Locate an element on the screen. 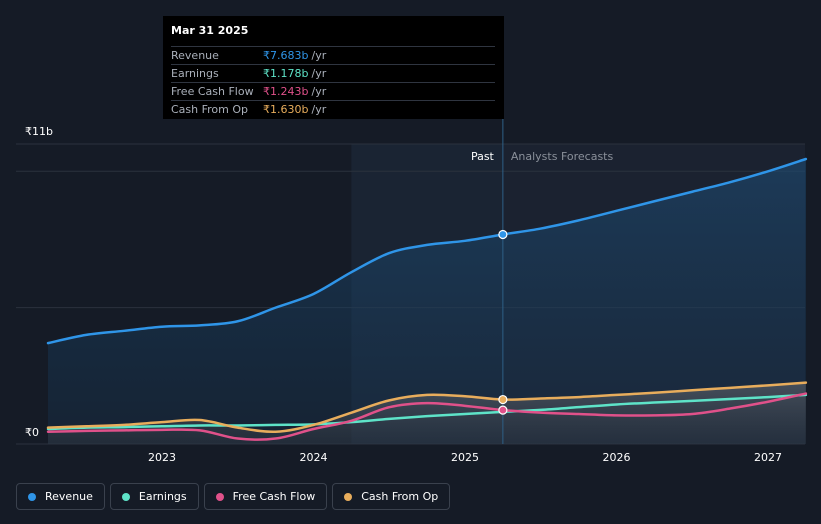 Image resolution: width=821 pixels, height=524 pixels. free-cash-flow-line is located at coordinates (427, 416).